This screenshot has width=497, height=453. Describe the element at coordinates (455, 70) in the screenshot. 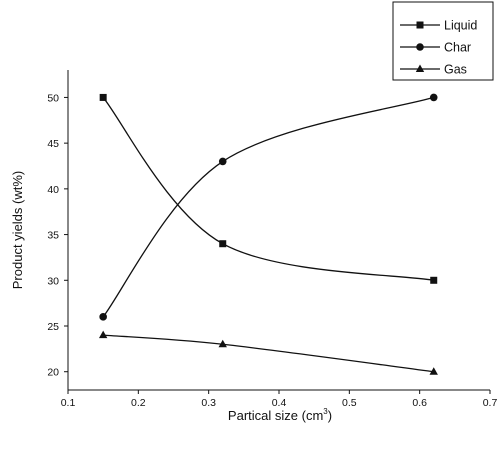

I see `legend-label: Gas` at that location.